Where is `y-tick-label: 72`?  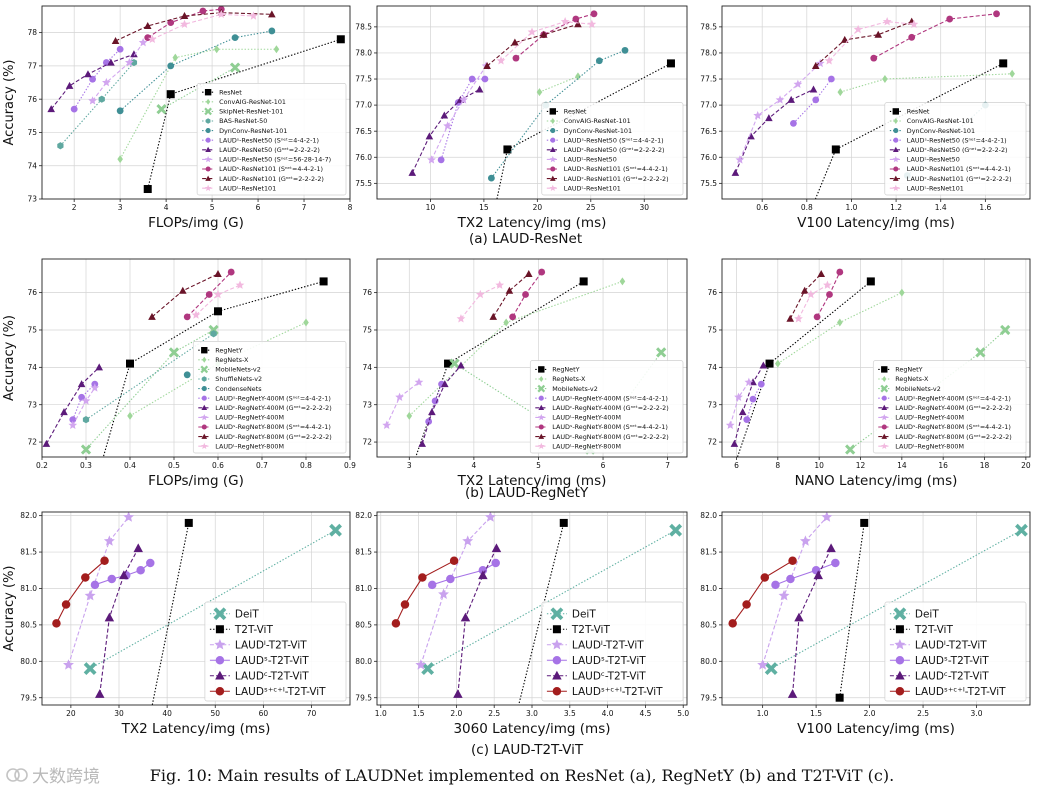 y-tick-label: 72 is located at coordinates (32, 442).